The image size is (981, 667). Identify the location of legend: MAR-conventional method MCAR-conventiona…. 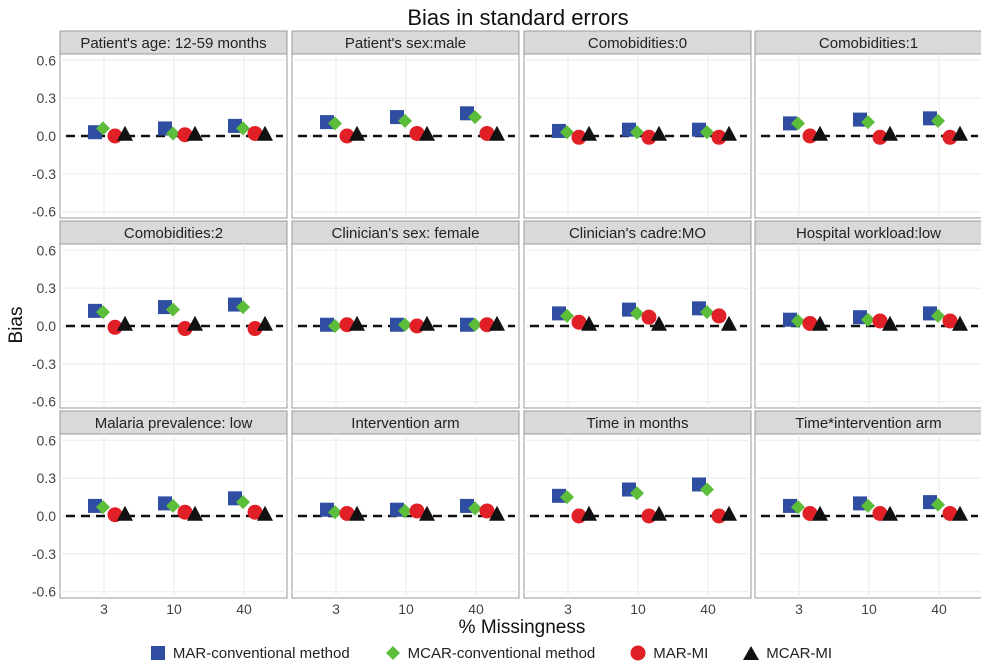
(490, 653).